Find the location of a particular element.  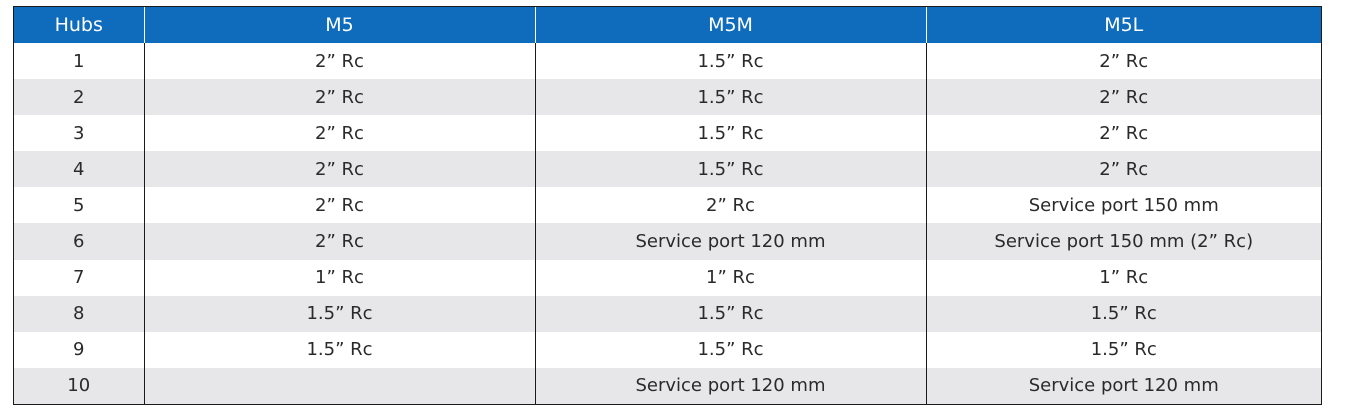

table-row: 8 1.5” Rc 1.5” Rc 1.5” Rc is located at coordinates (667, 313).